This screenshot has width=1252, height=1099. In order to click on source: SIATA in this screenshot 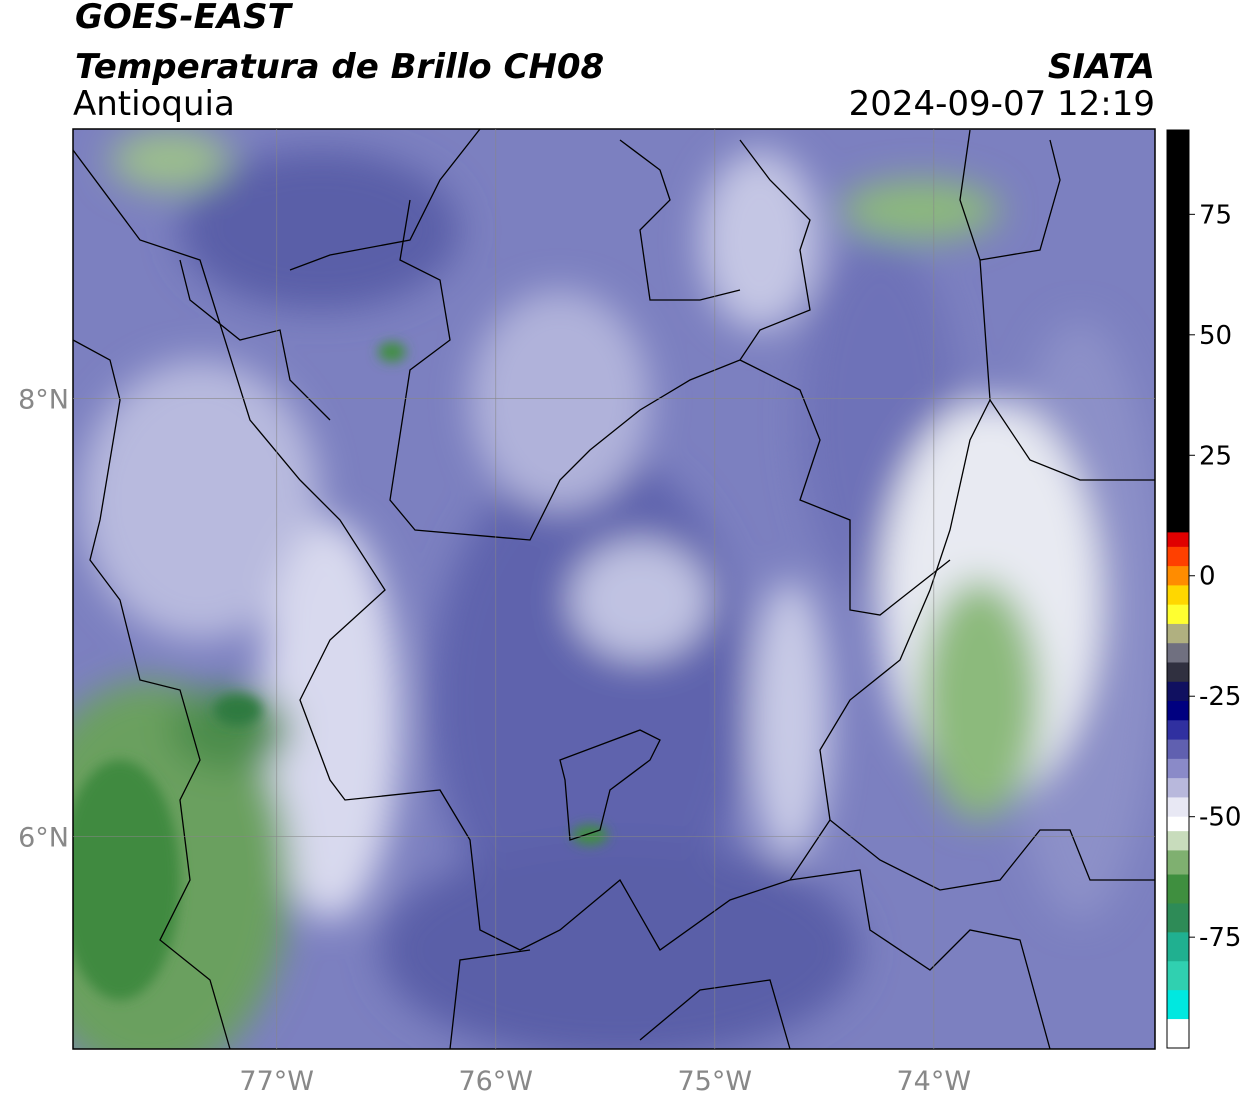, I will do `click(1101, 67)`.